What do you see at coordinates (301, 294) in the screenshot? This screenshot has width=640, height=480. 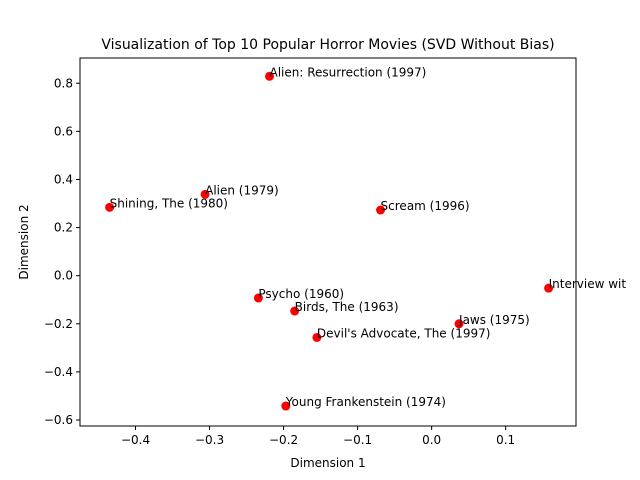 I see `point-label: Psycho (1960)` at bounding box center [301, 294].